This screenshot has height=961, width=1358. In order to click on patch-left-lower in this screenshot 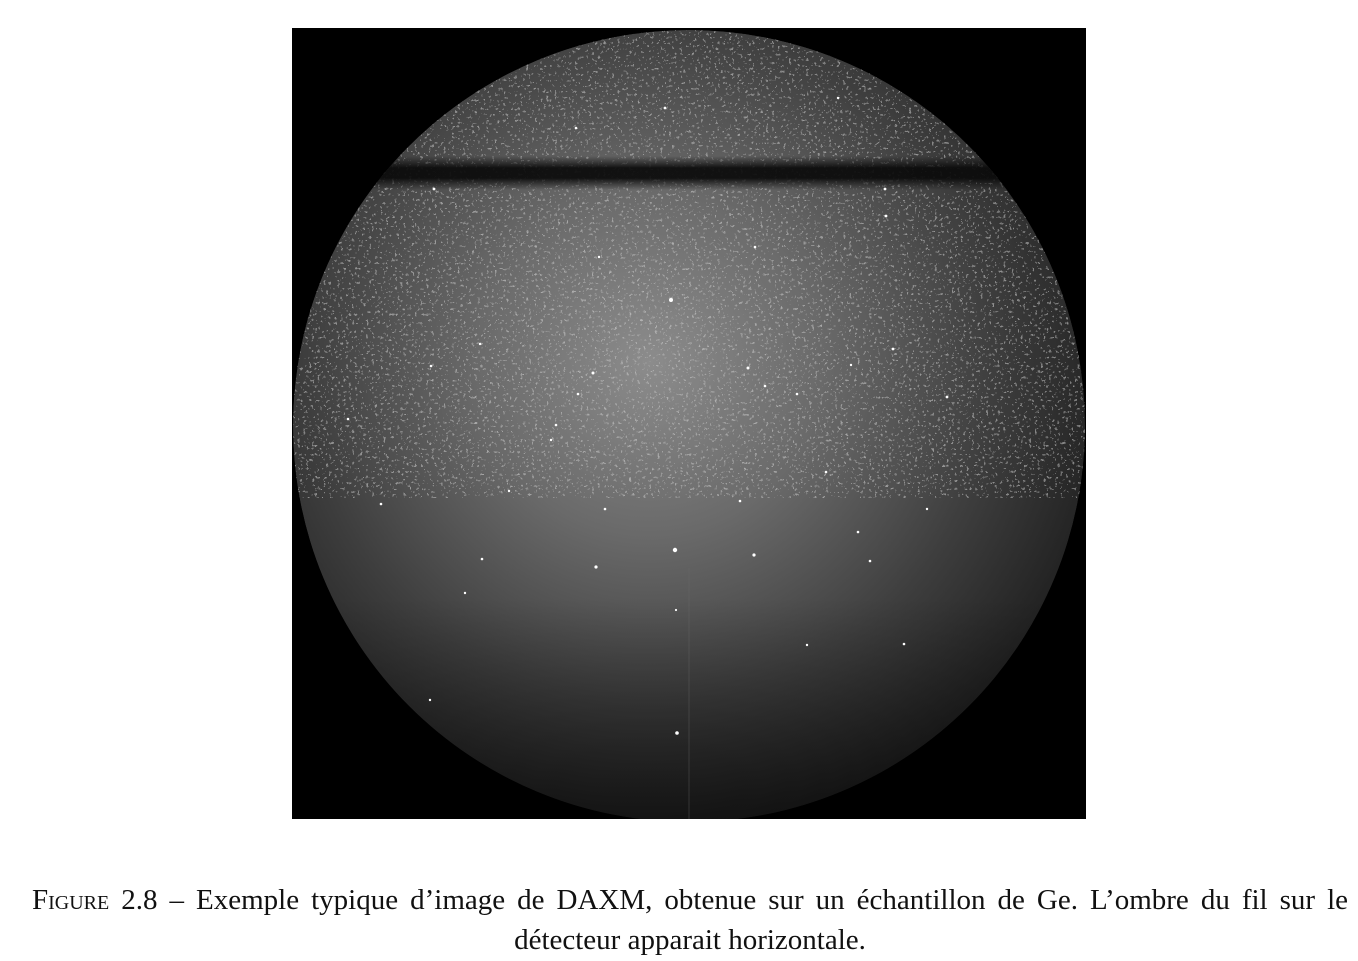, I will do `click(317, 437)`.